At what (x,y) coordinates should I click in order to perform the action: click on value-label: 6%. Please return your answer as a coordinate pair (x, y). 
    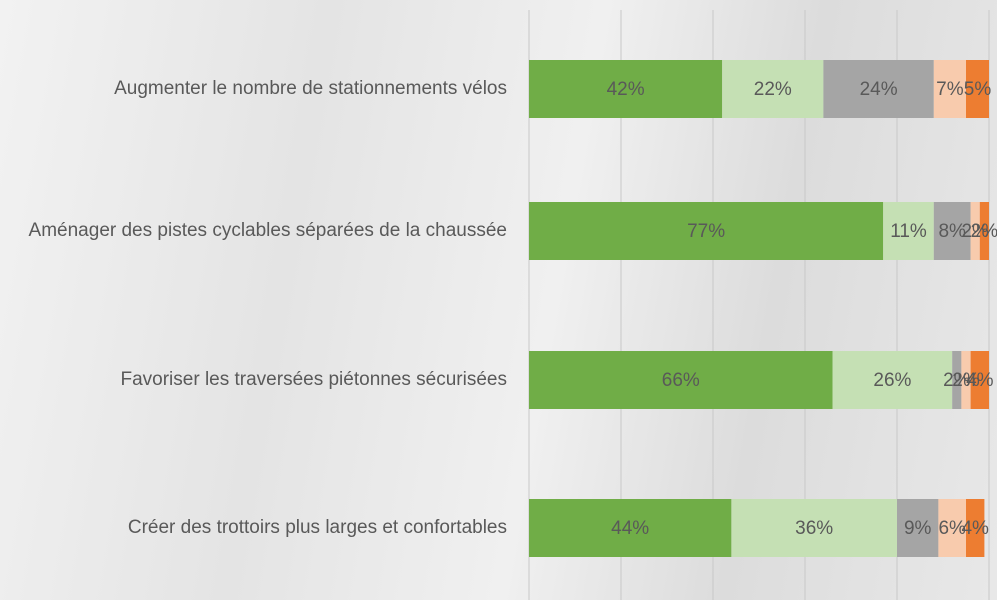
    Looking at the image, I should click on (952, 528).